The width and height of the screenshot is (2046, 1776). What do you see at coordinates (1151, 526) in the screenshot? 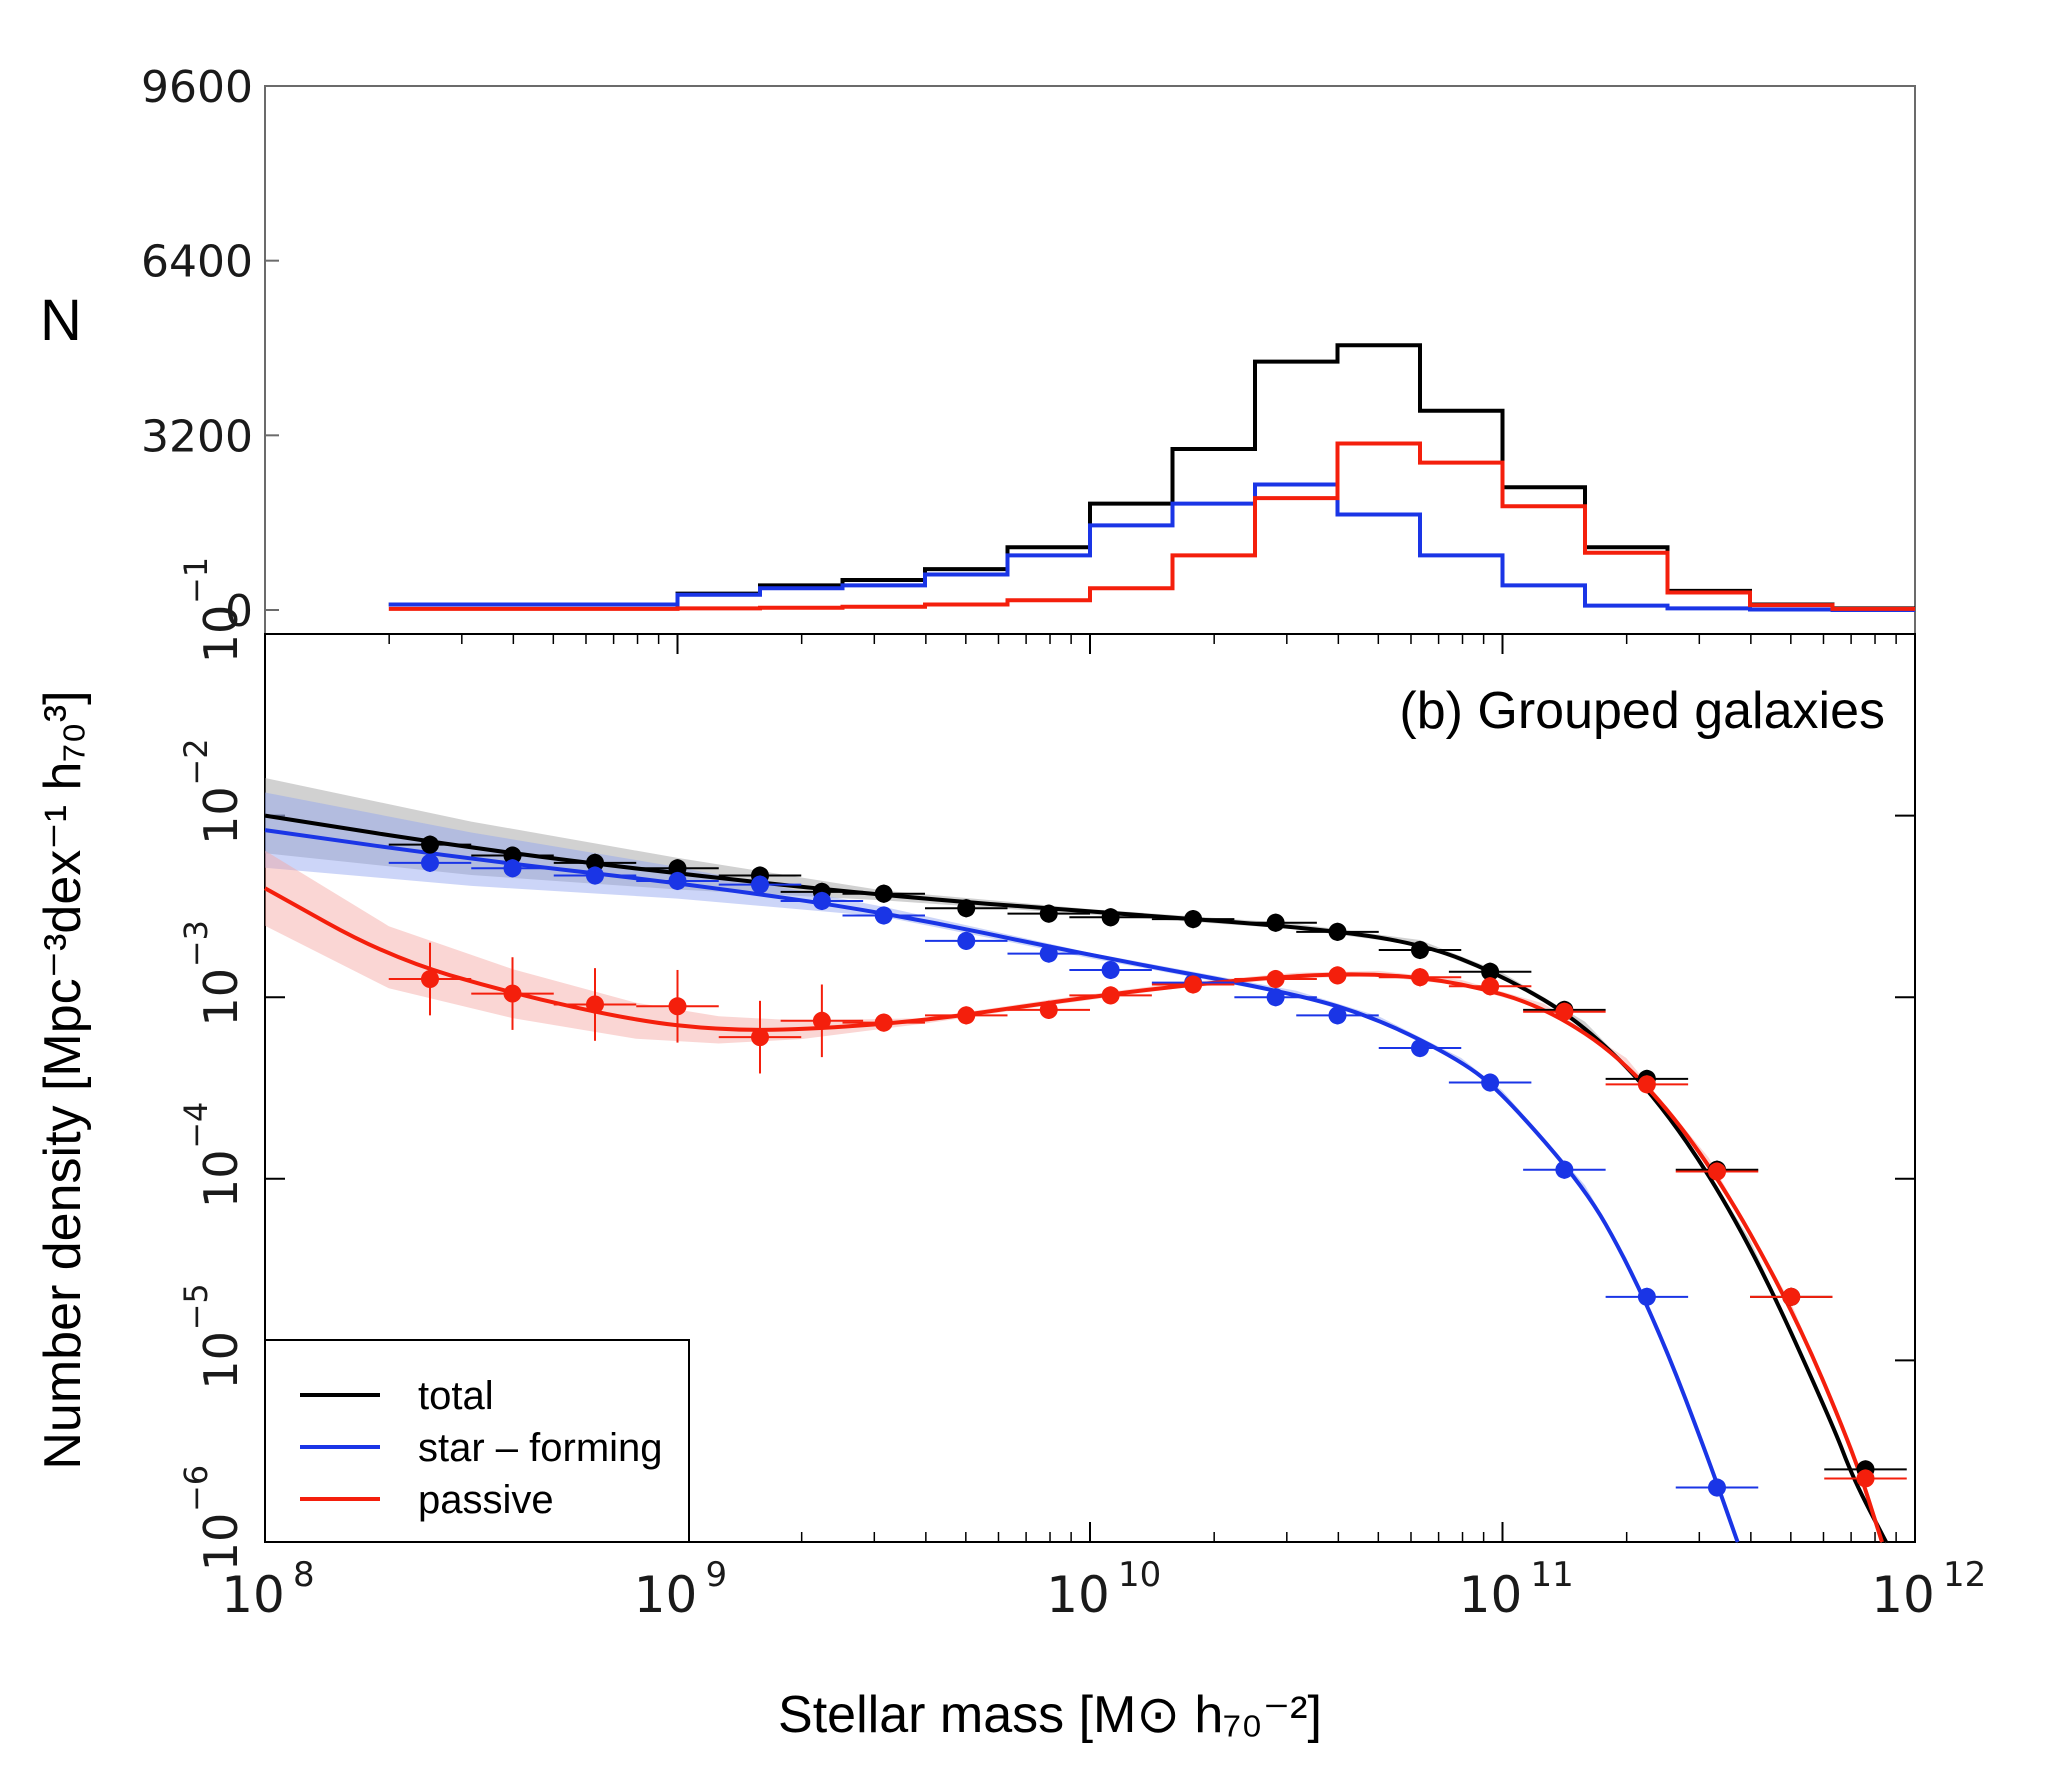
I see `histogram-step-passive` at bounding box center [1151, 526].